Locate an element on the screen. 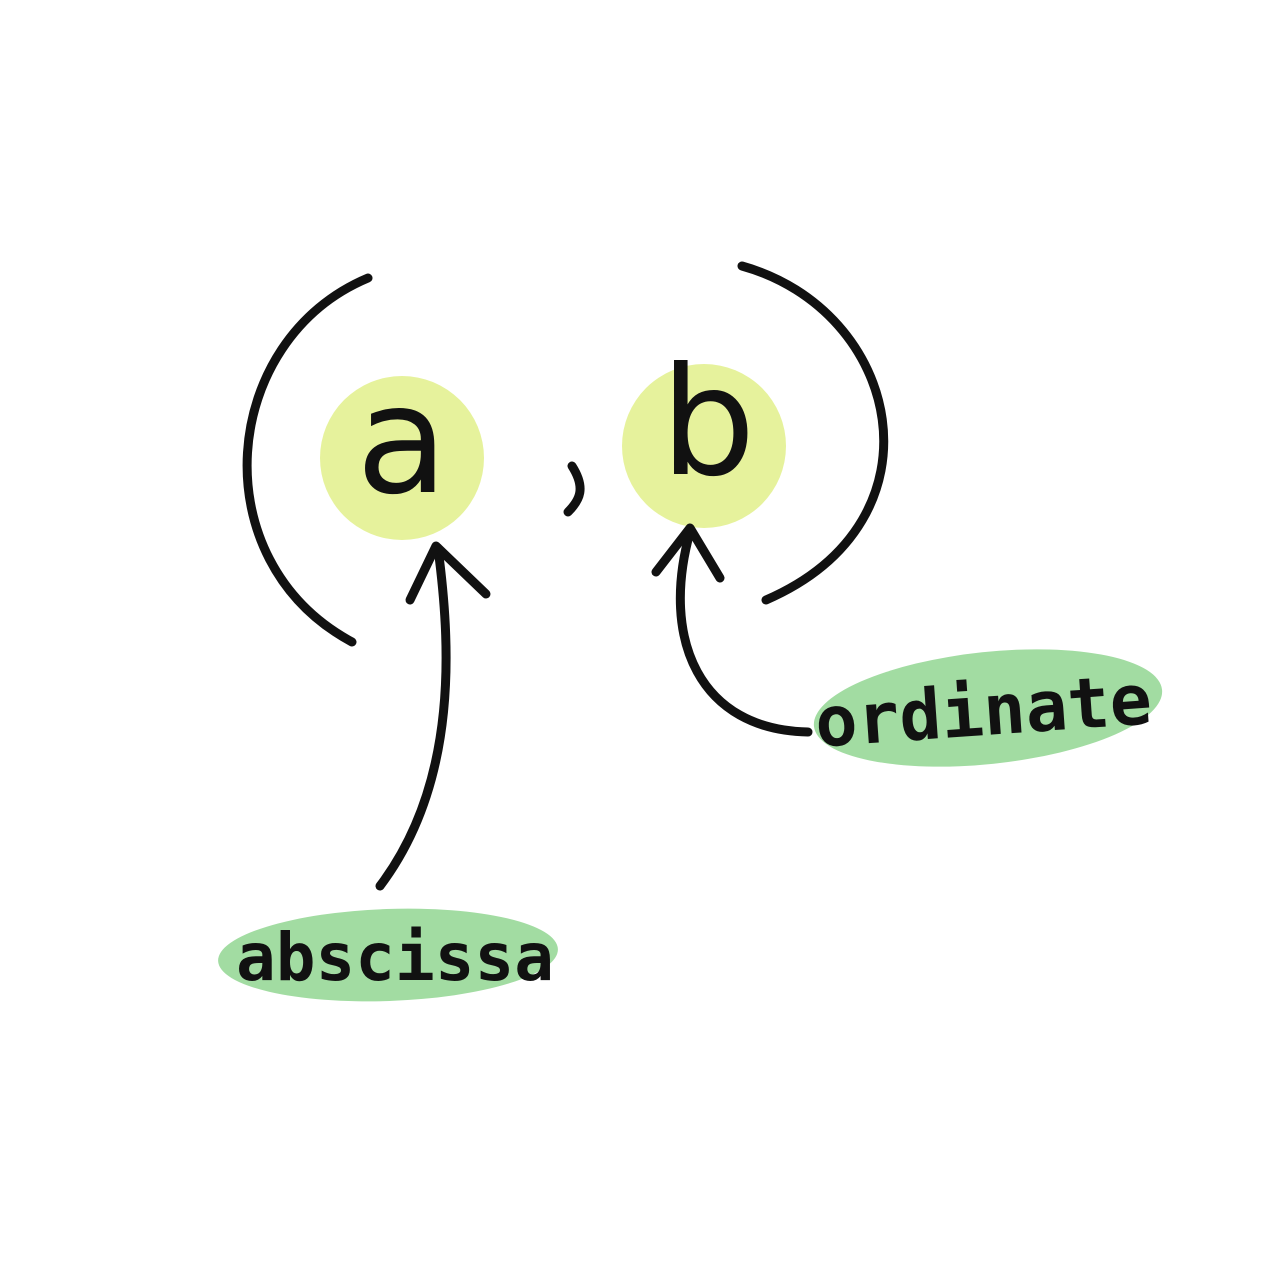  open-paren is located at coordinates (307, 460).